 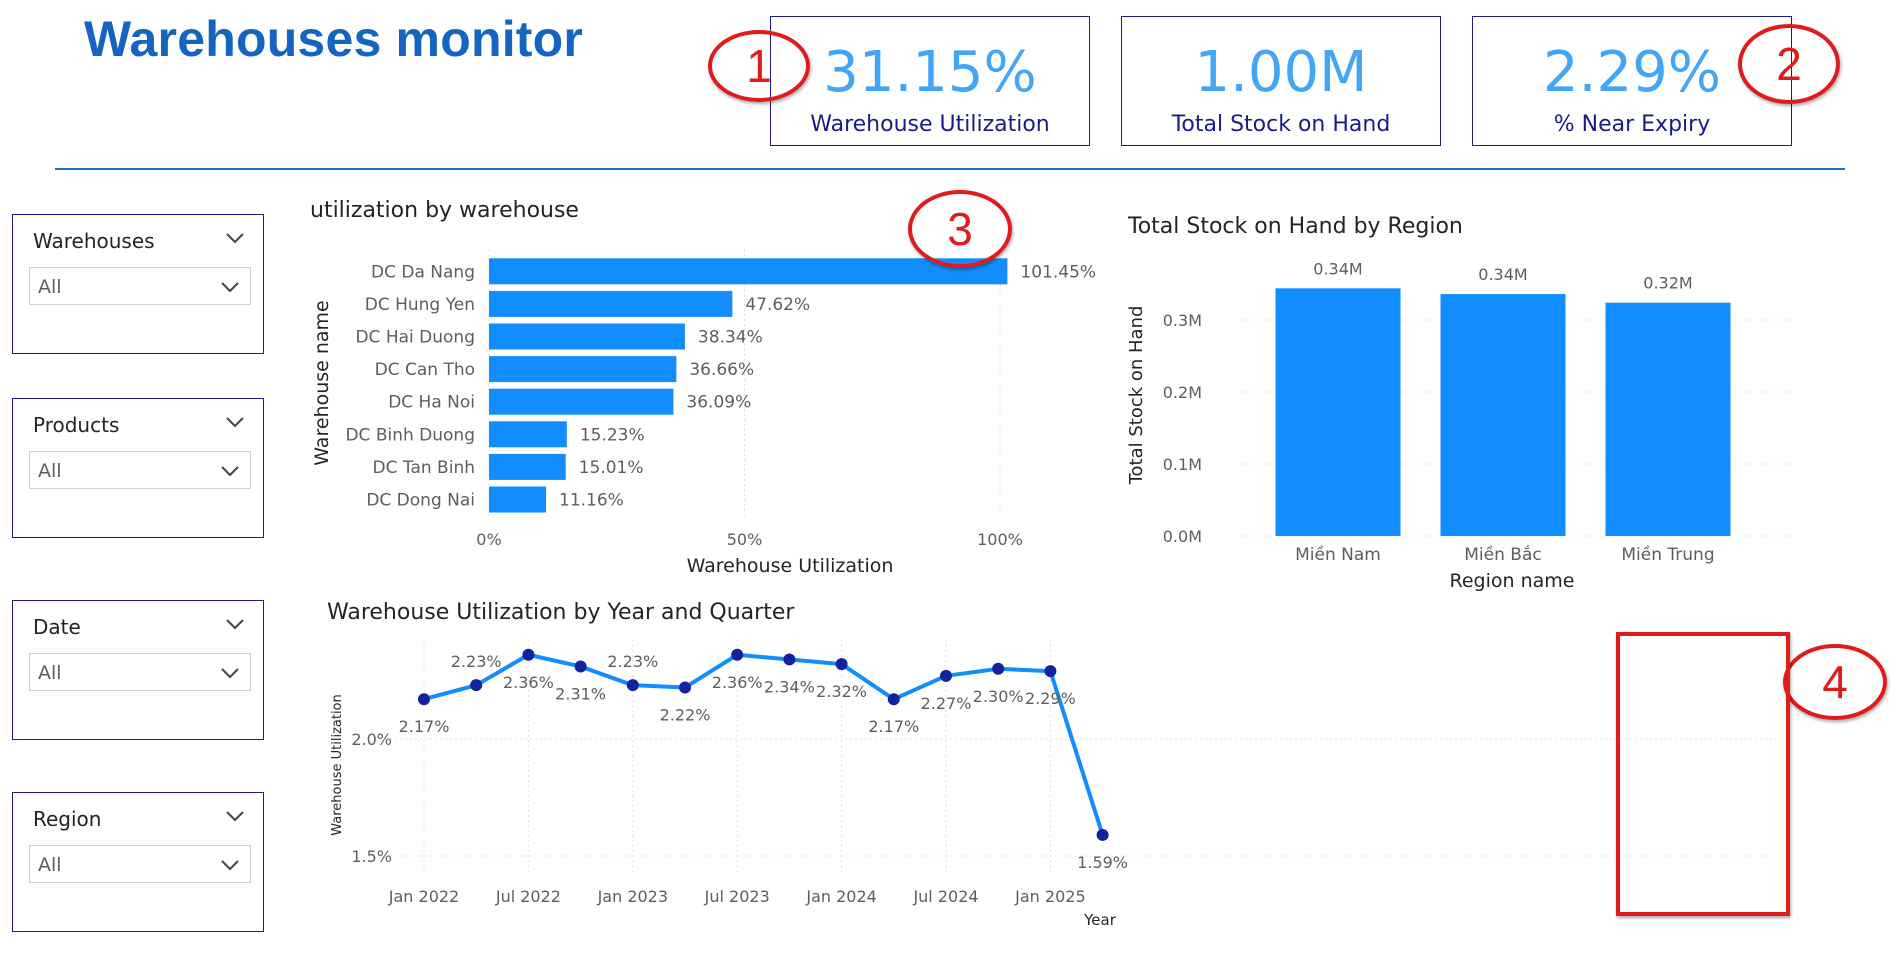 What do you see at coordinates (76, 425) in the screenshot?
I see `slicer-title: Products` at bounding box center [76, 425].